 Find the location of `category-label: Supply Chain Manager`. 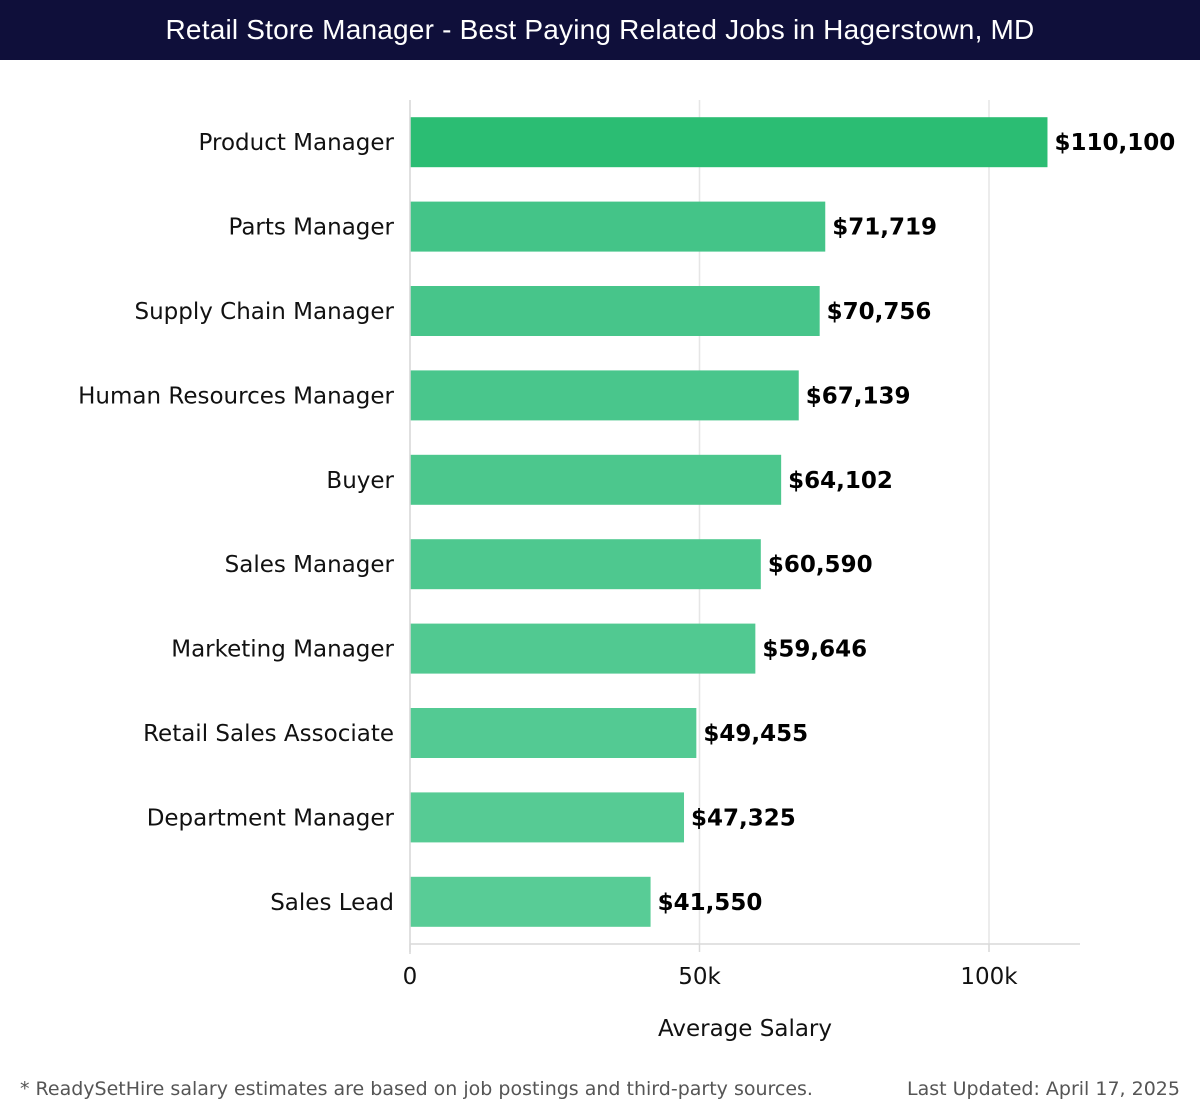

category-label: Supply Chain Manager is located at coordinates (264, 312).